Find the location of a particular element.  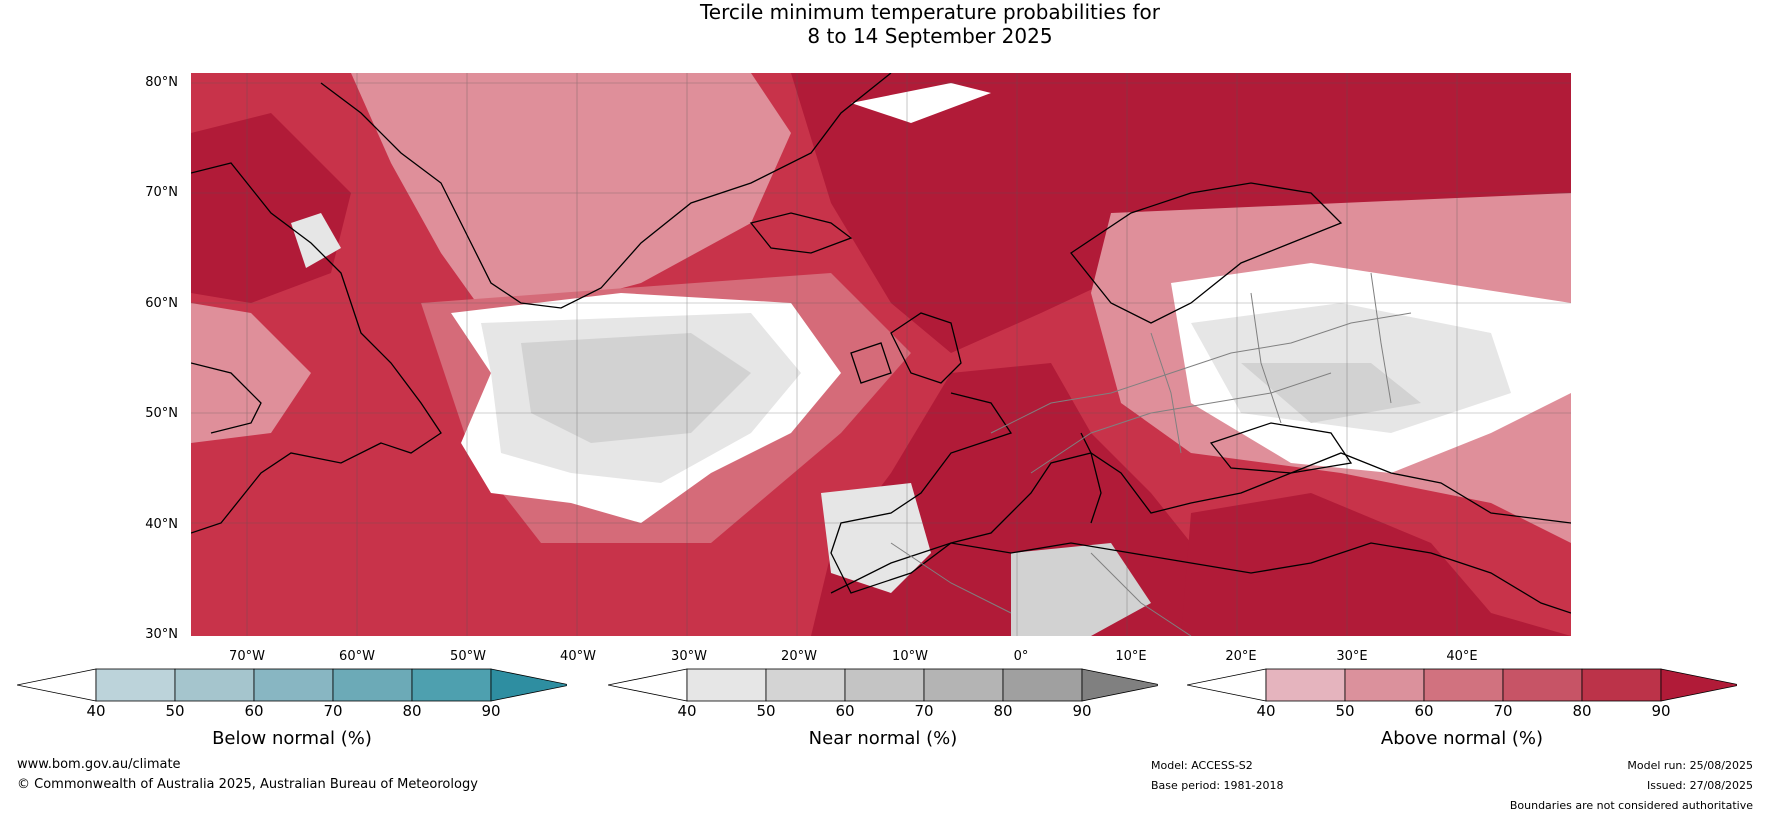

lat-label-40n: 40°N is located at coordinates (161, 524).